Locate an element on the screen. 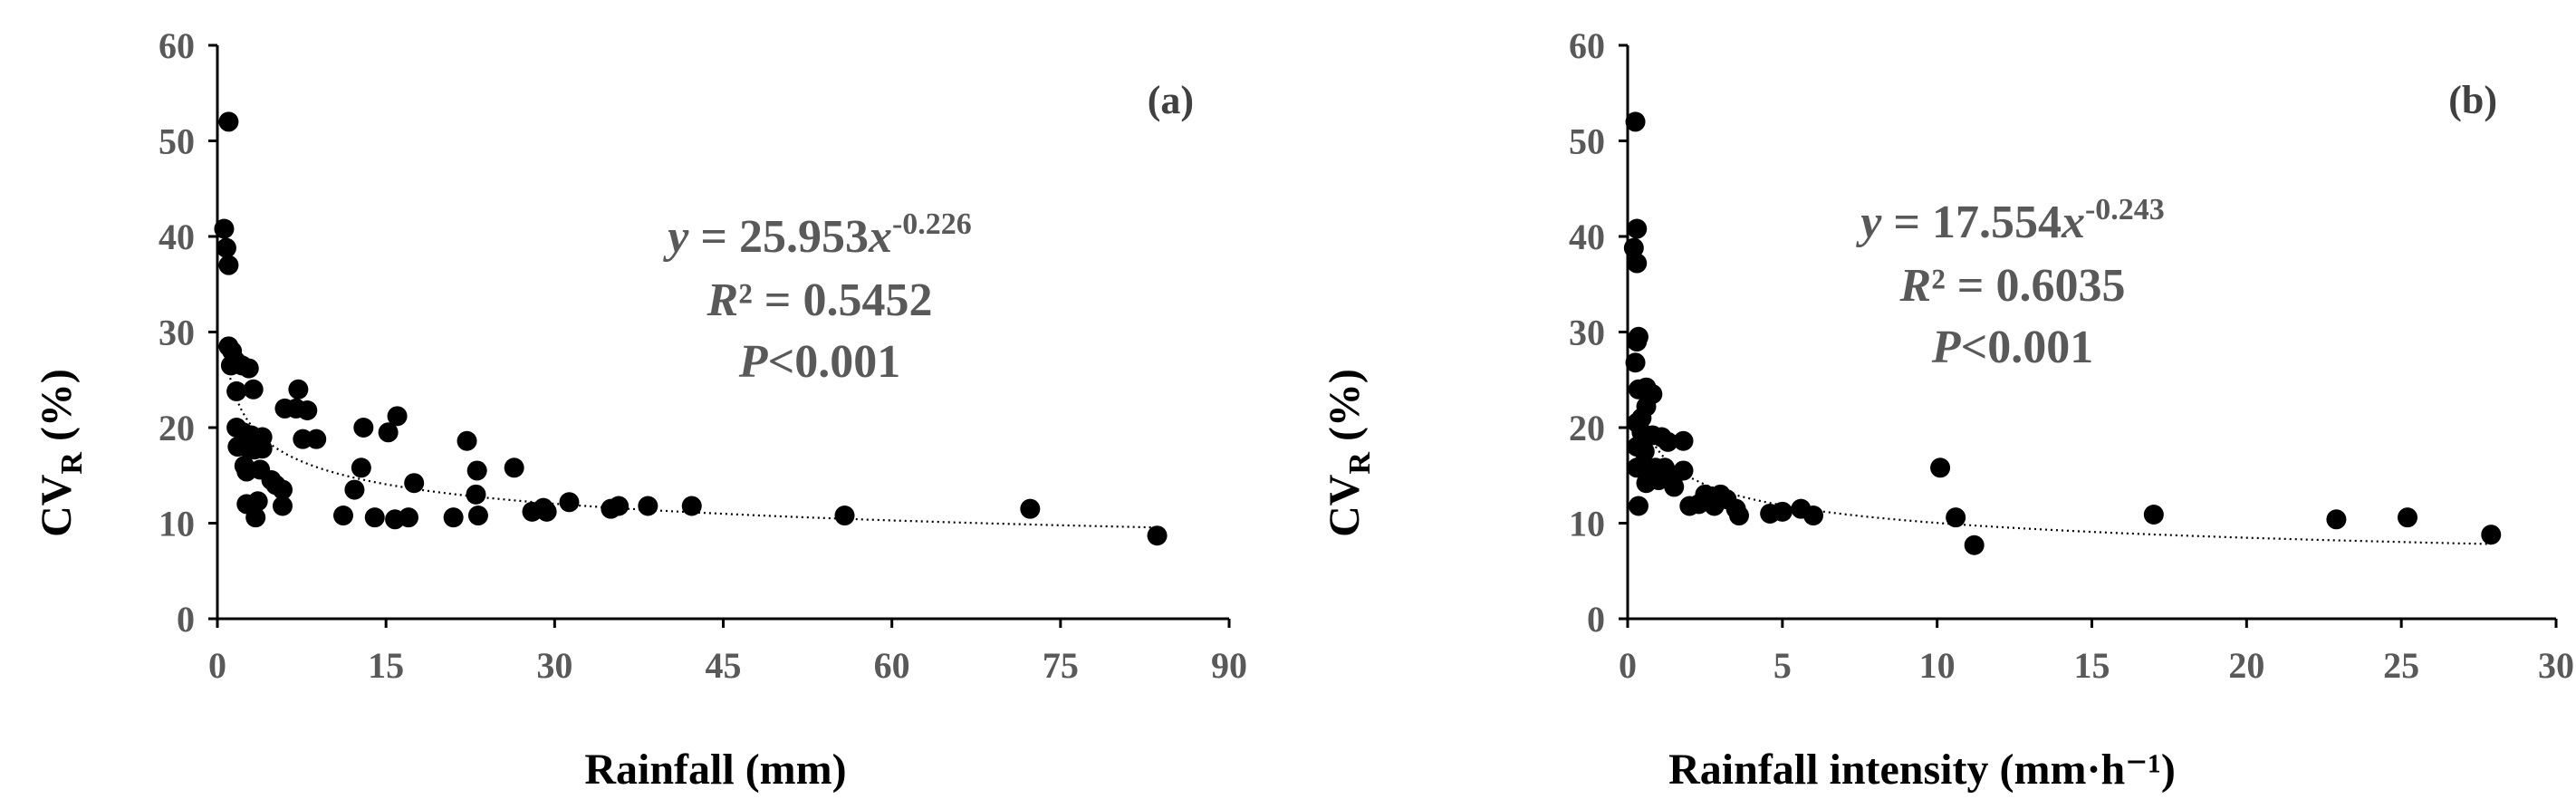 This screenshot has height=809, width=2576. x-tick-label: 60 is located at coordinates (892, 666).